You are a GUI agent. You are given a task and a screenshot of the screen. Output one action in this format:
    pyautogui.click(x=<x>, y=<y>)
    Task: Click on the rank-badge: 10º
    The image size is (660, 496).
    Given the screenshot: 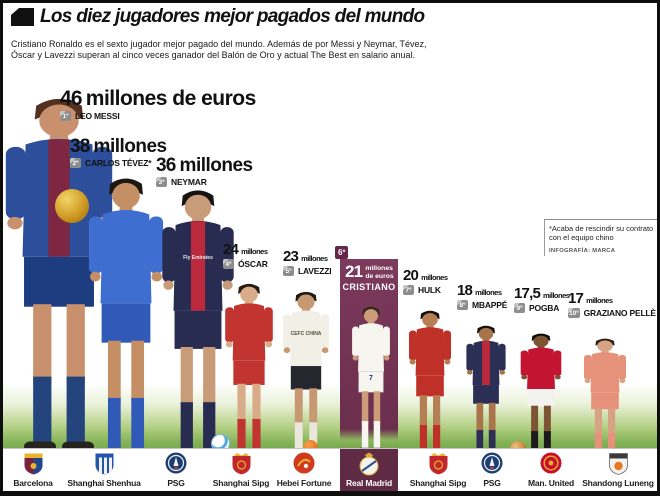 What is the action you would take?
    pyautogui.click(x=574, y=313)
    